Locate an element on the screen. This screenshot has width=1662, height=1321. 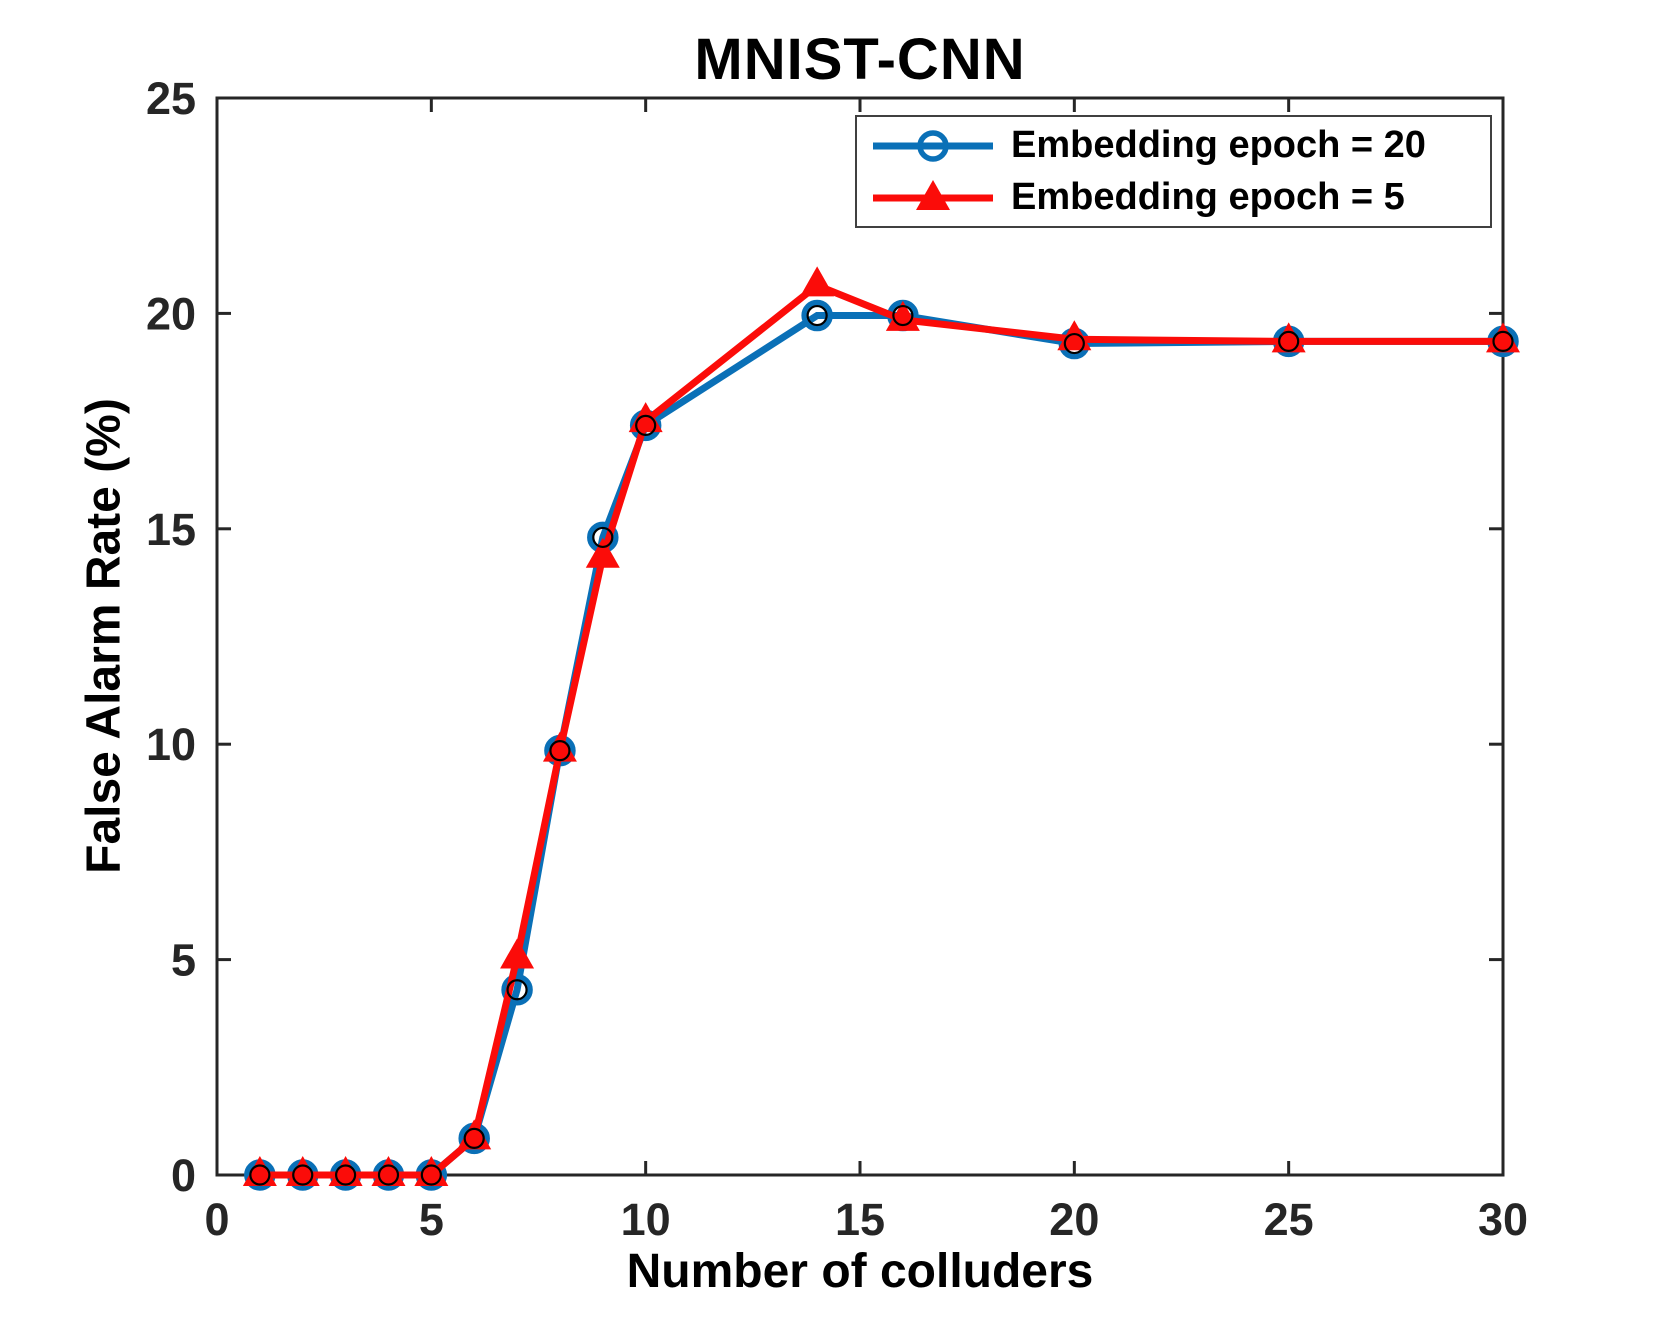
x-tick-label: 0 is located at coordinates (216, 1219).